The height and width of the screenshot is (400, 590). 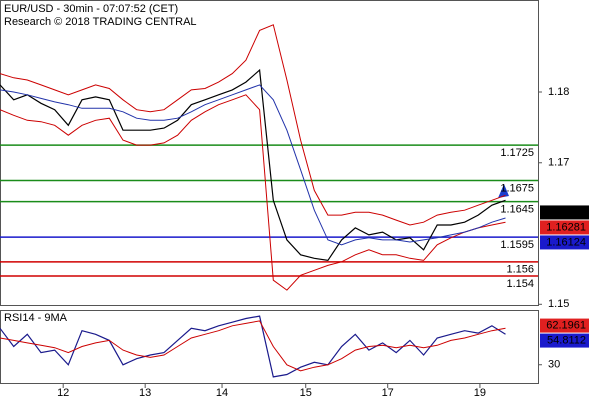 I want to click on y-tick-label: 1.17, so click(x=558, y=163).